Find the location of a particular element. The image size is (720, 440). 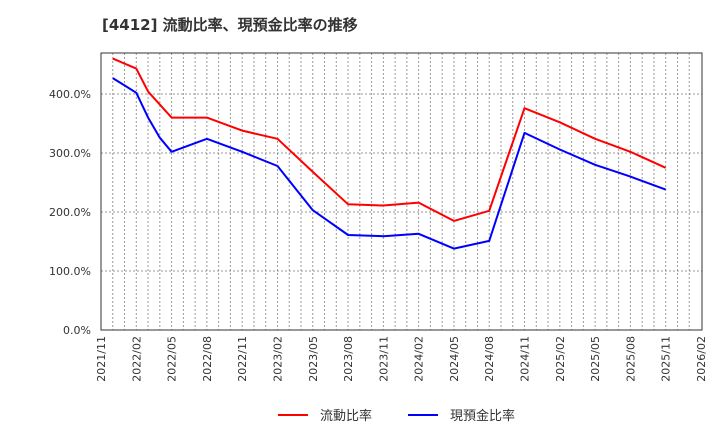

x-tick-label: 2025/02 is located at coordinates (560, 359).